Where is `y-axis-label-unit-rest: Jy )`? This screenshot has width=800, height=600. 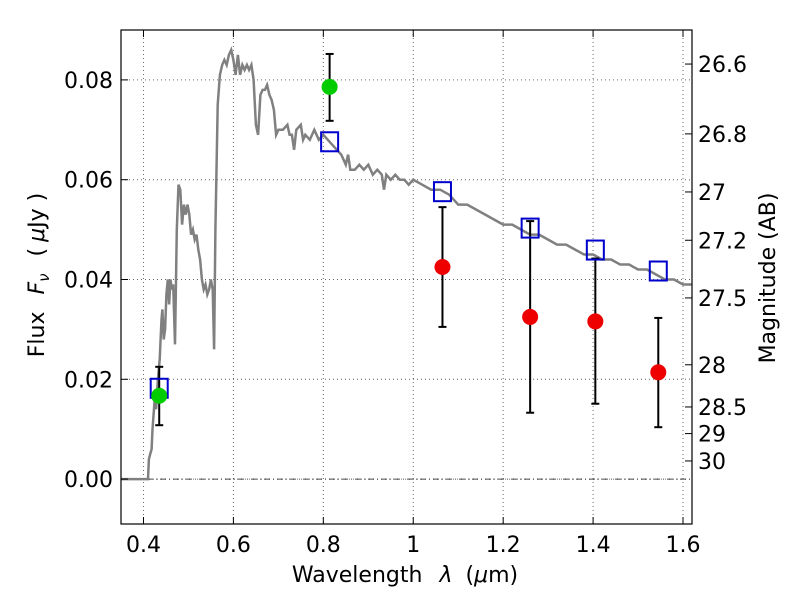 y-axis-label-unit-rest: Jy ) is located at coordinates (37, 211).